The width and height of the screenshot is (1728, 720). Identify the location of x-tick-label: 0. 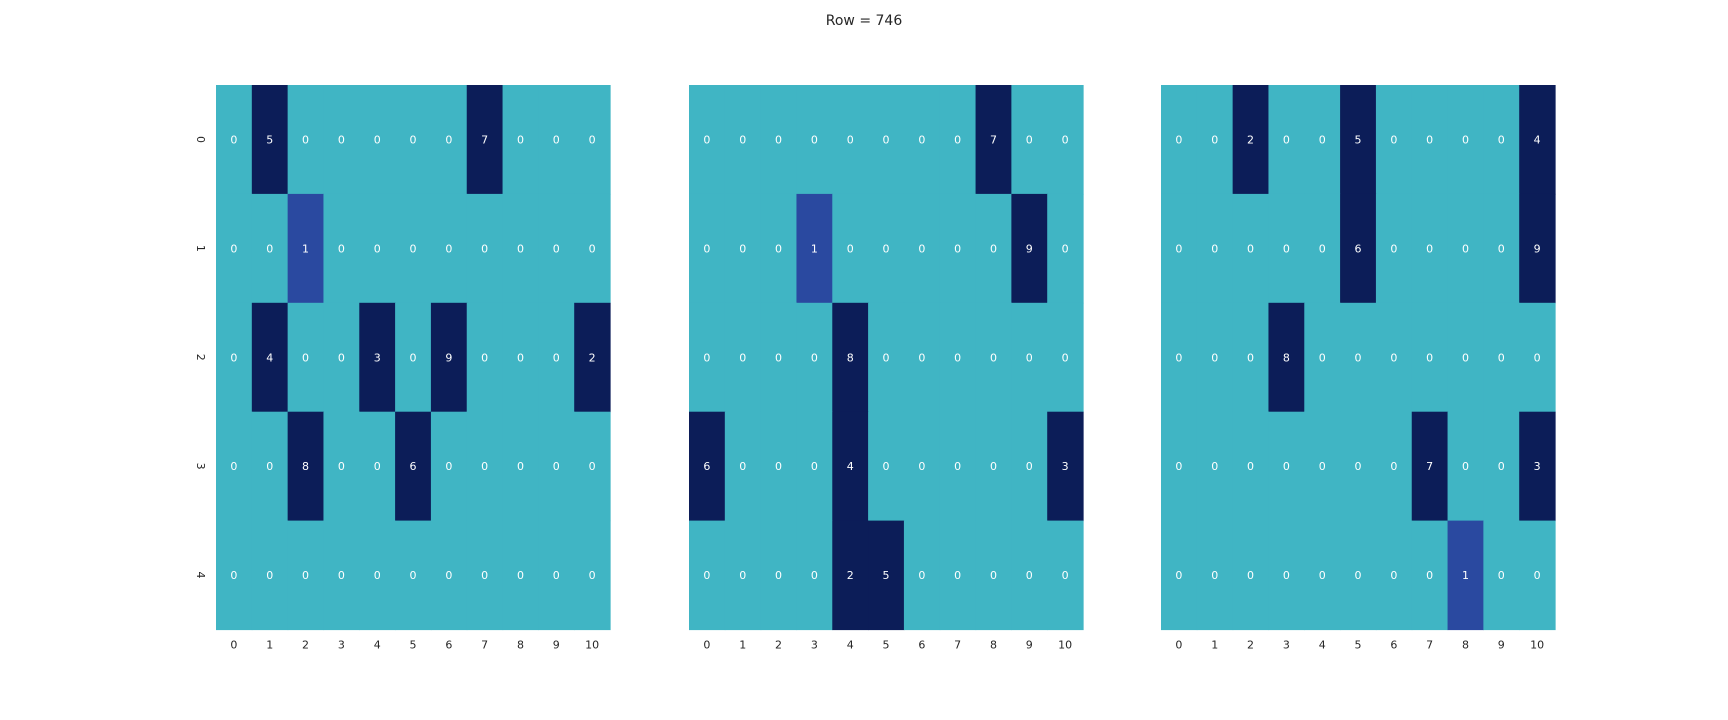
(706, 645).